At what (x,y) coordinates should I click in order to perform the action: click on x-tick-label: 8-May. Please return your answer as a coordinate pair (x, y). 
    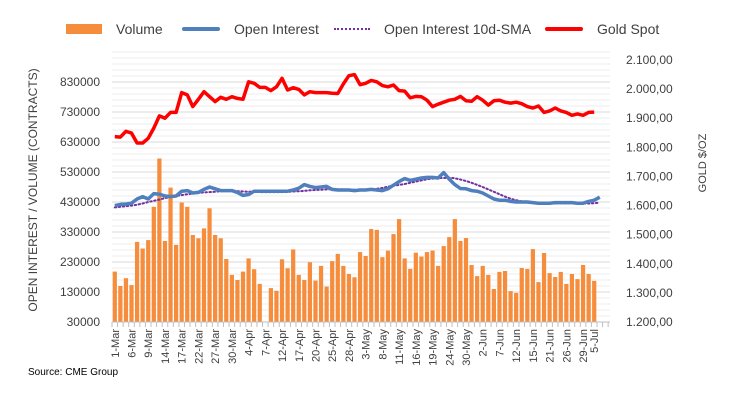
    Looking at the image, I should click on (383, 344).